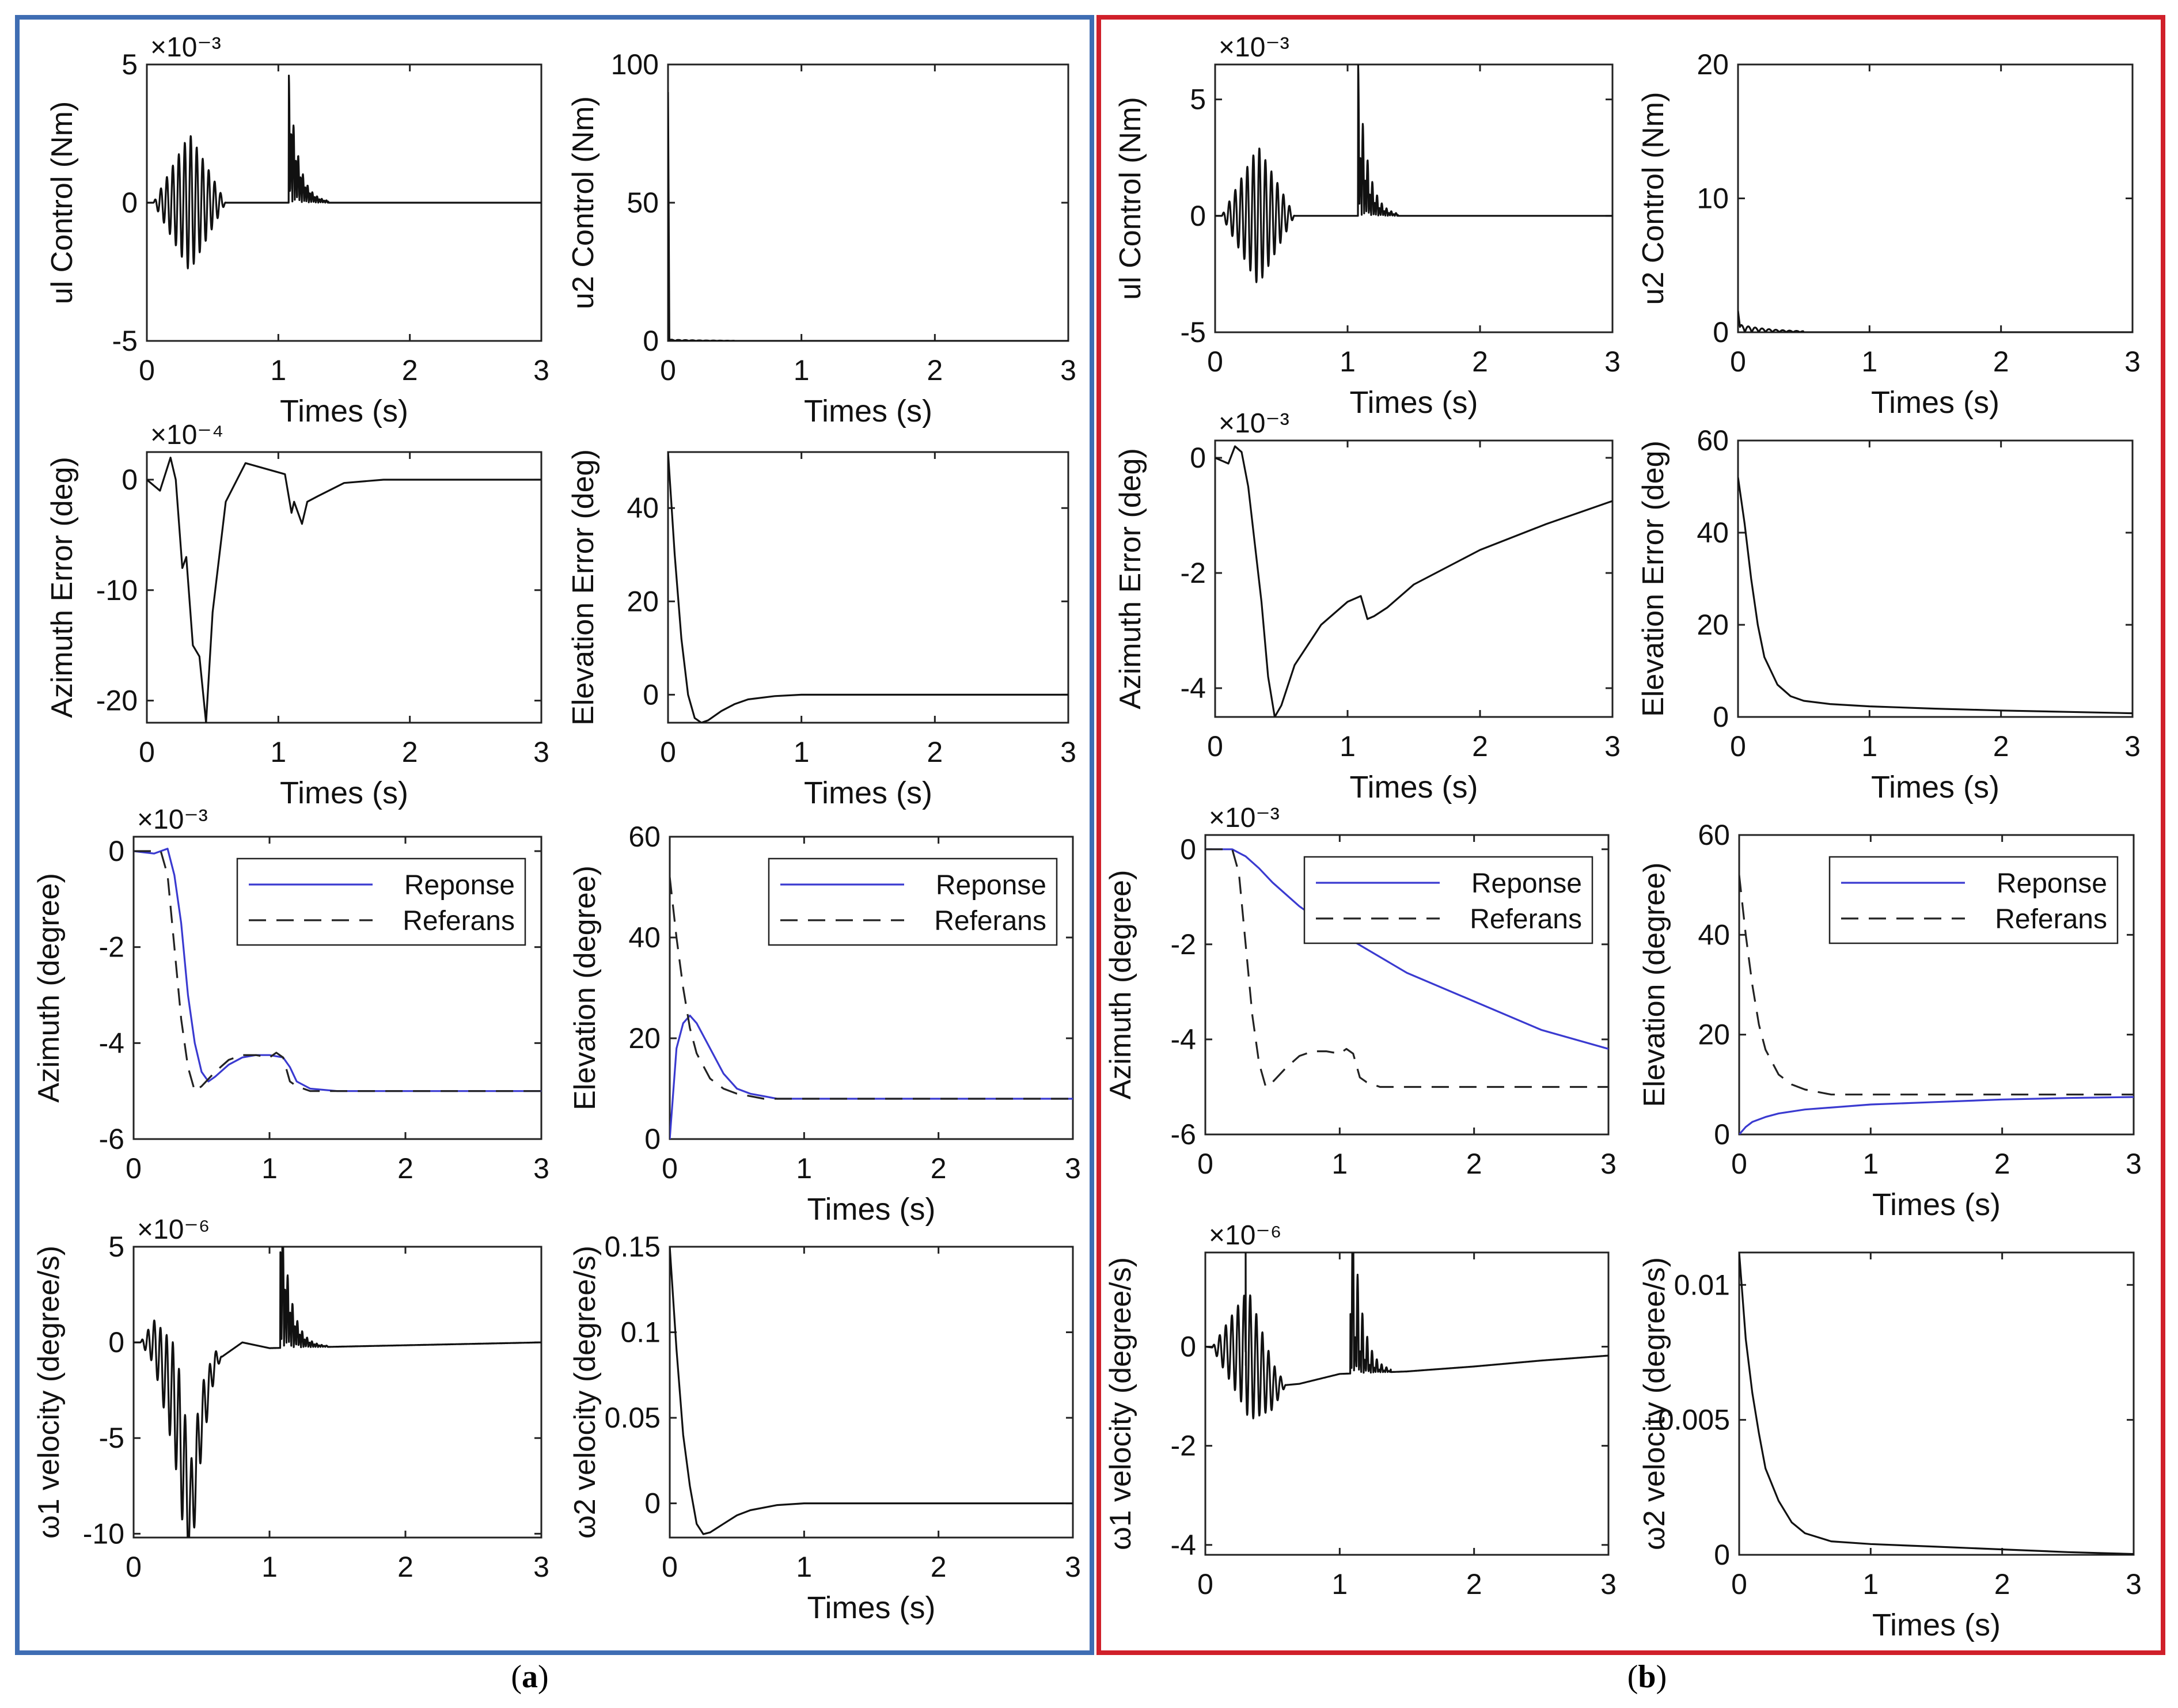 The width and height of the screenshot is (2178, 1708). I want to click on series-line-u1, so click(344, 172).